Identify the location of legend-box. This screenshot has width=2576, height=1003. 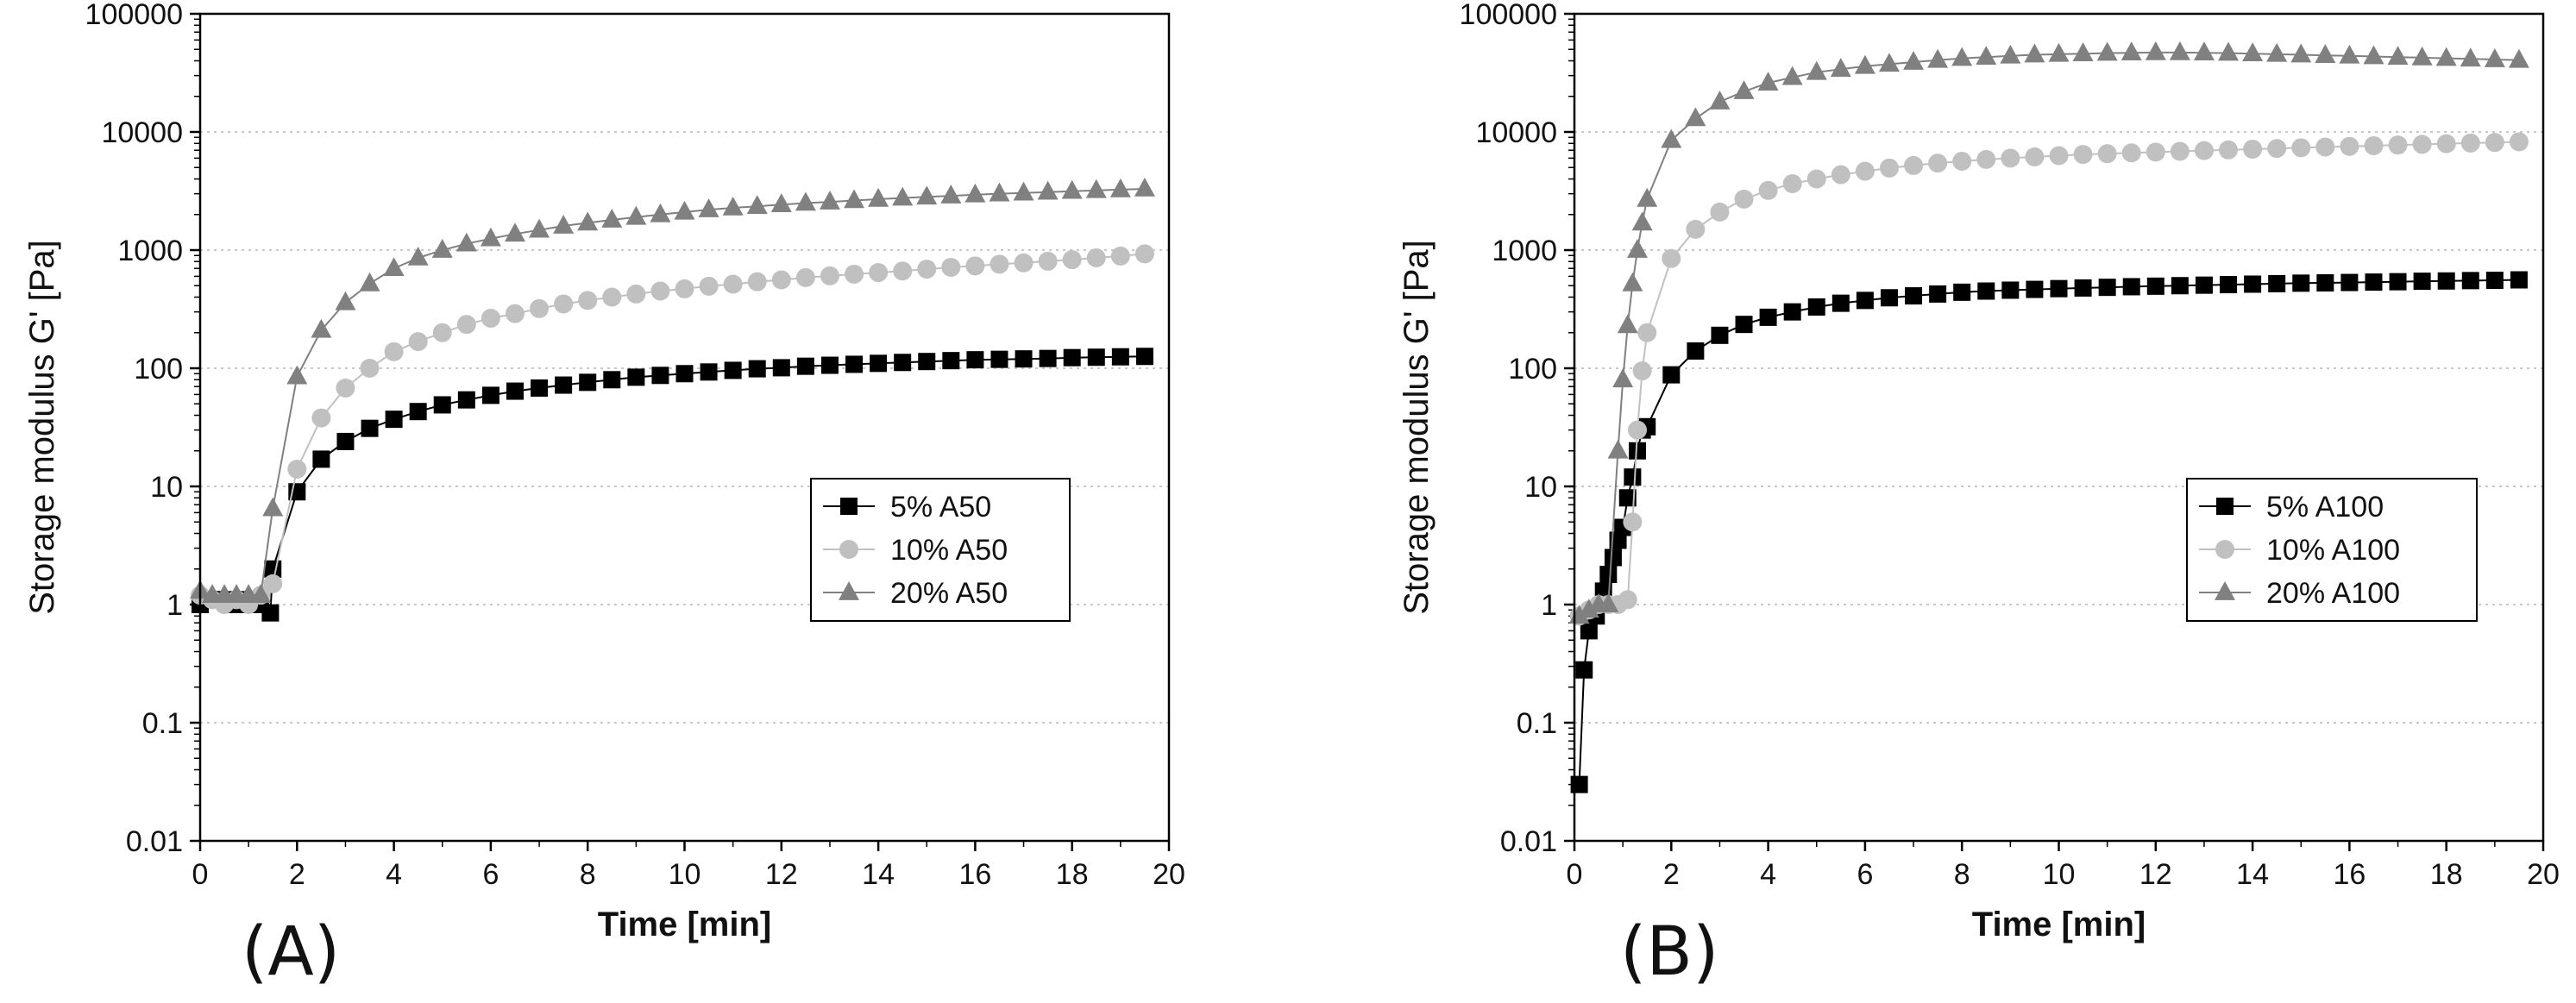
(2332, 550).